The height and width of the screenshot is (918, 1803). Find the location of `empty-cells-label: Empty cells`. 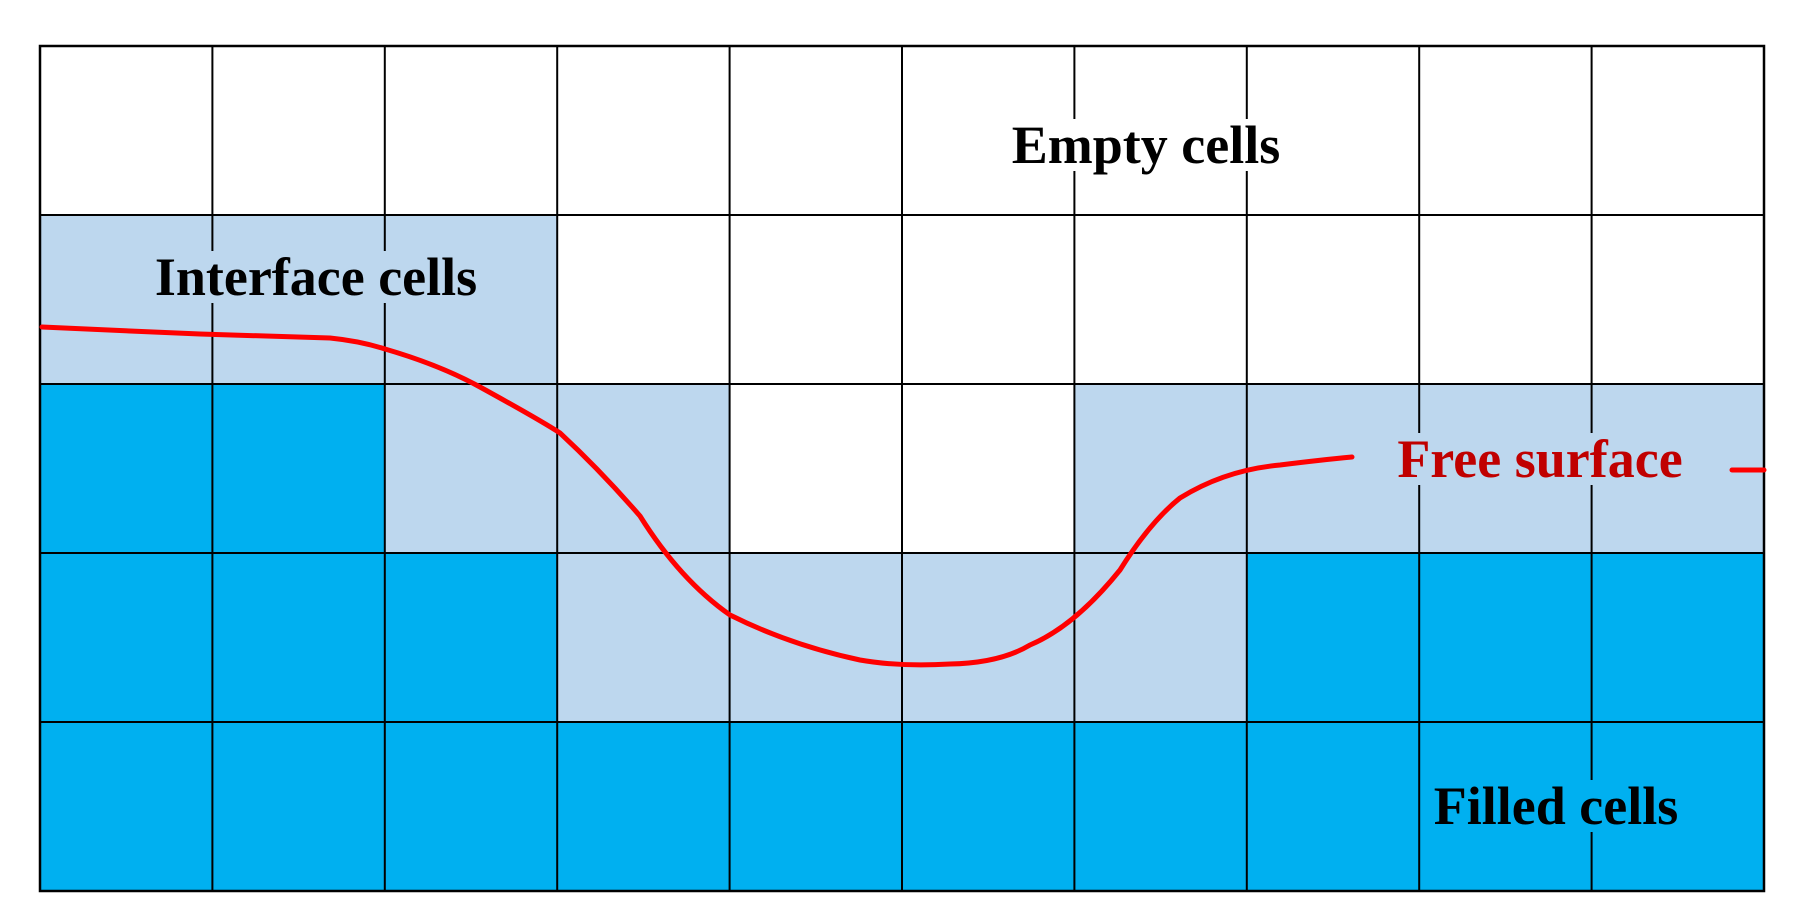

empty-cells-label: Empty cells is located at coordinates (1146, 145).